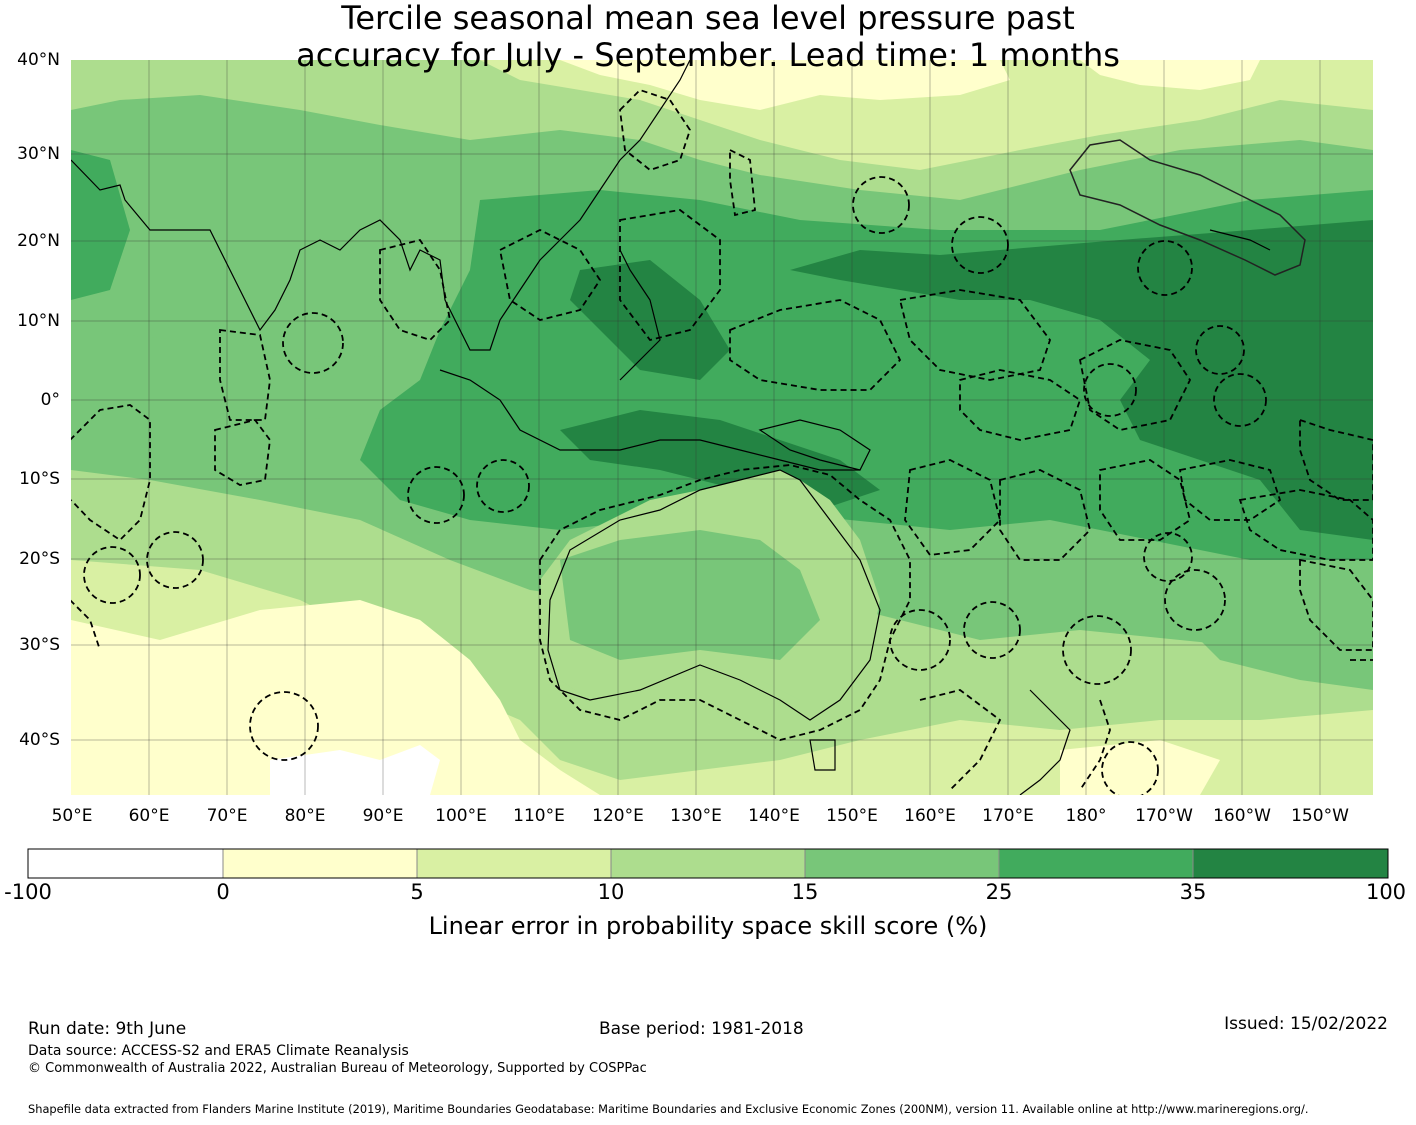 This screenshot has width=1416, height=1125. I want to click on band-25-35-arabia, so click(100, 225).